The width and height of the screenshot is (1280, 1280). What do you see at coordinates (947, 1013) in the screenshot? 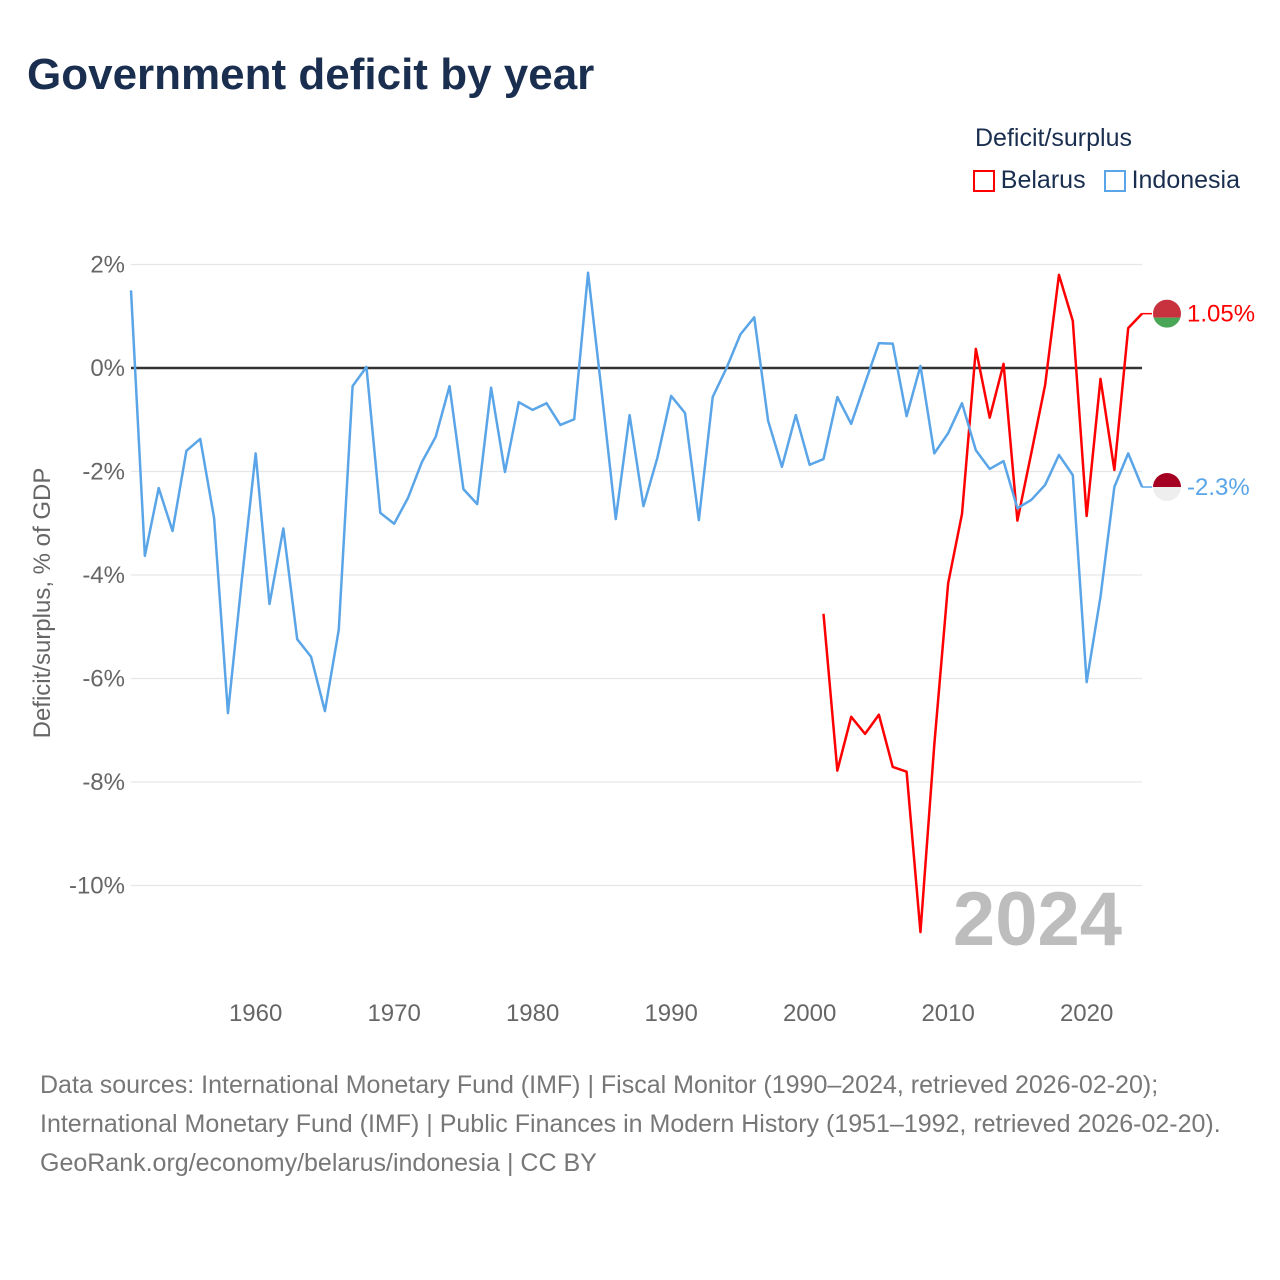
I see `x-tick-label: 2010` at bounding box center [947, 1013].